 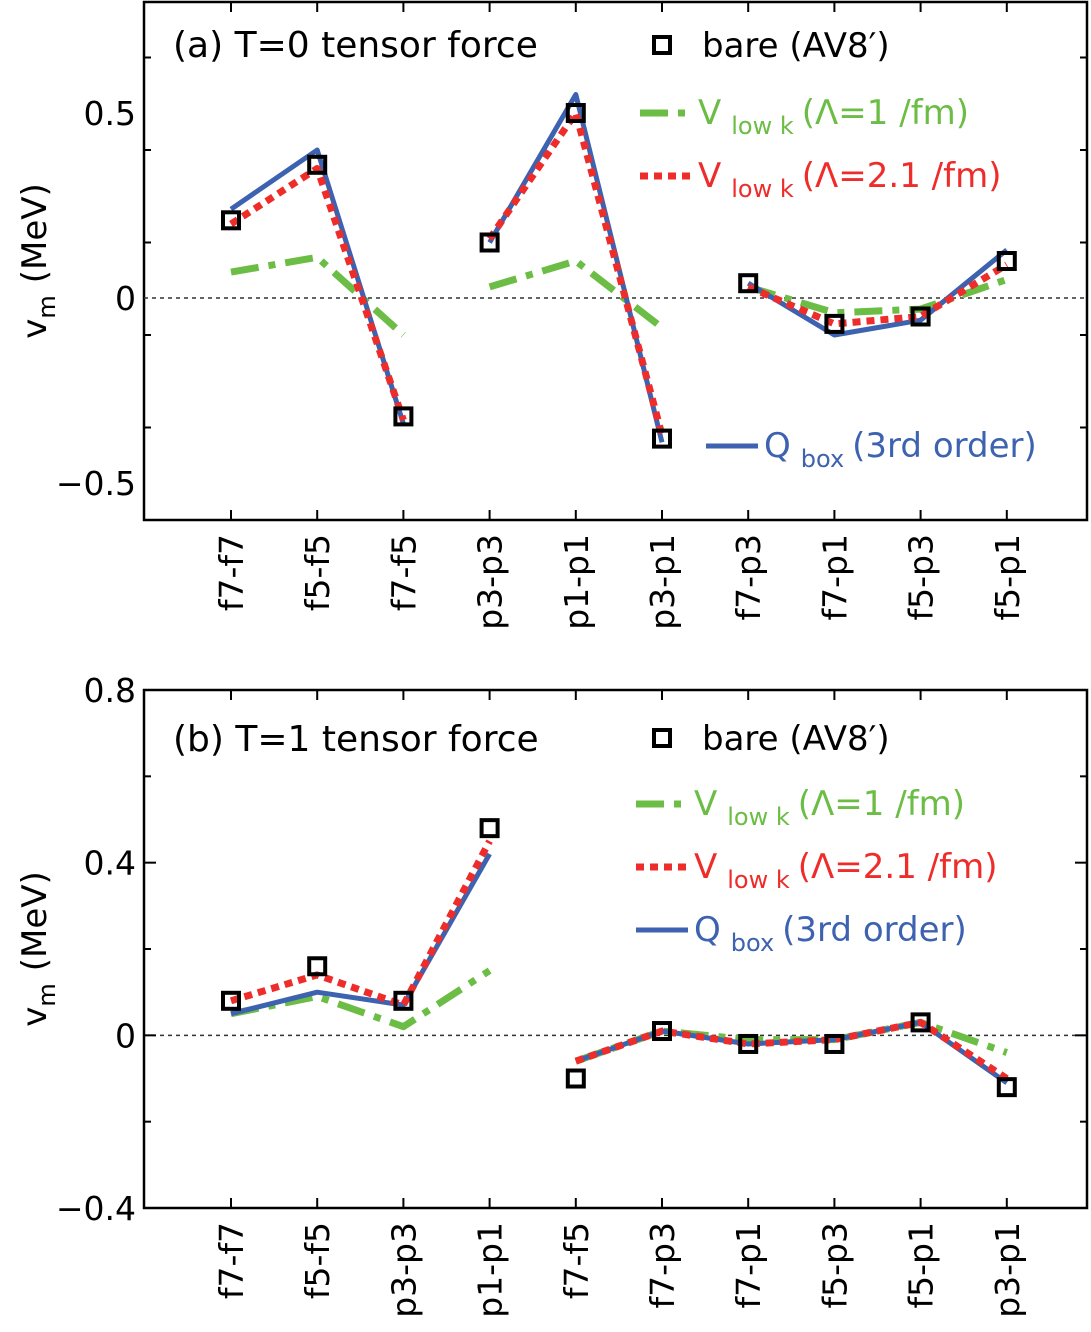 I want to click on y-tick-label: 0.4, so click(x=110, y=863).